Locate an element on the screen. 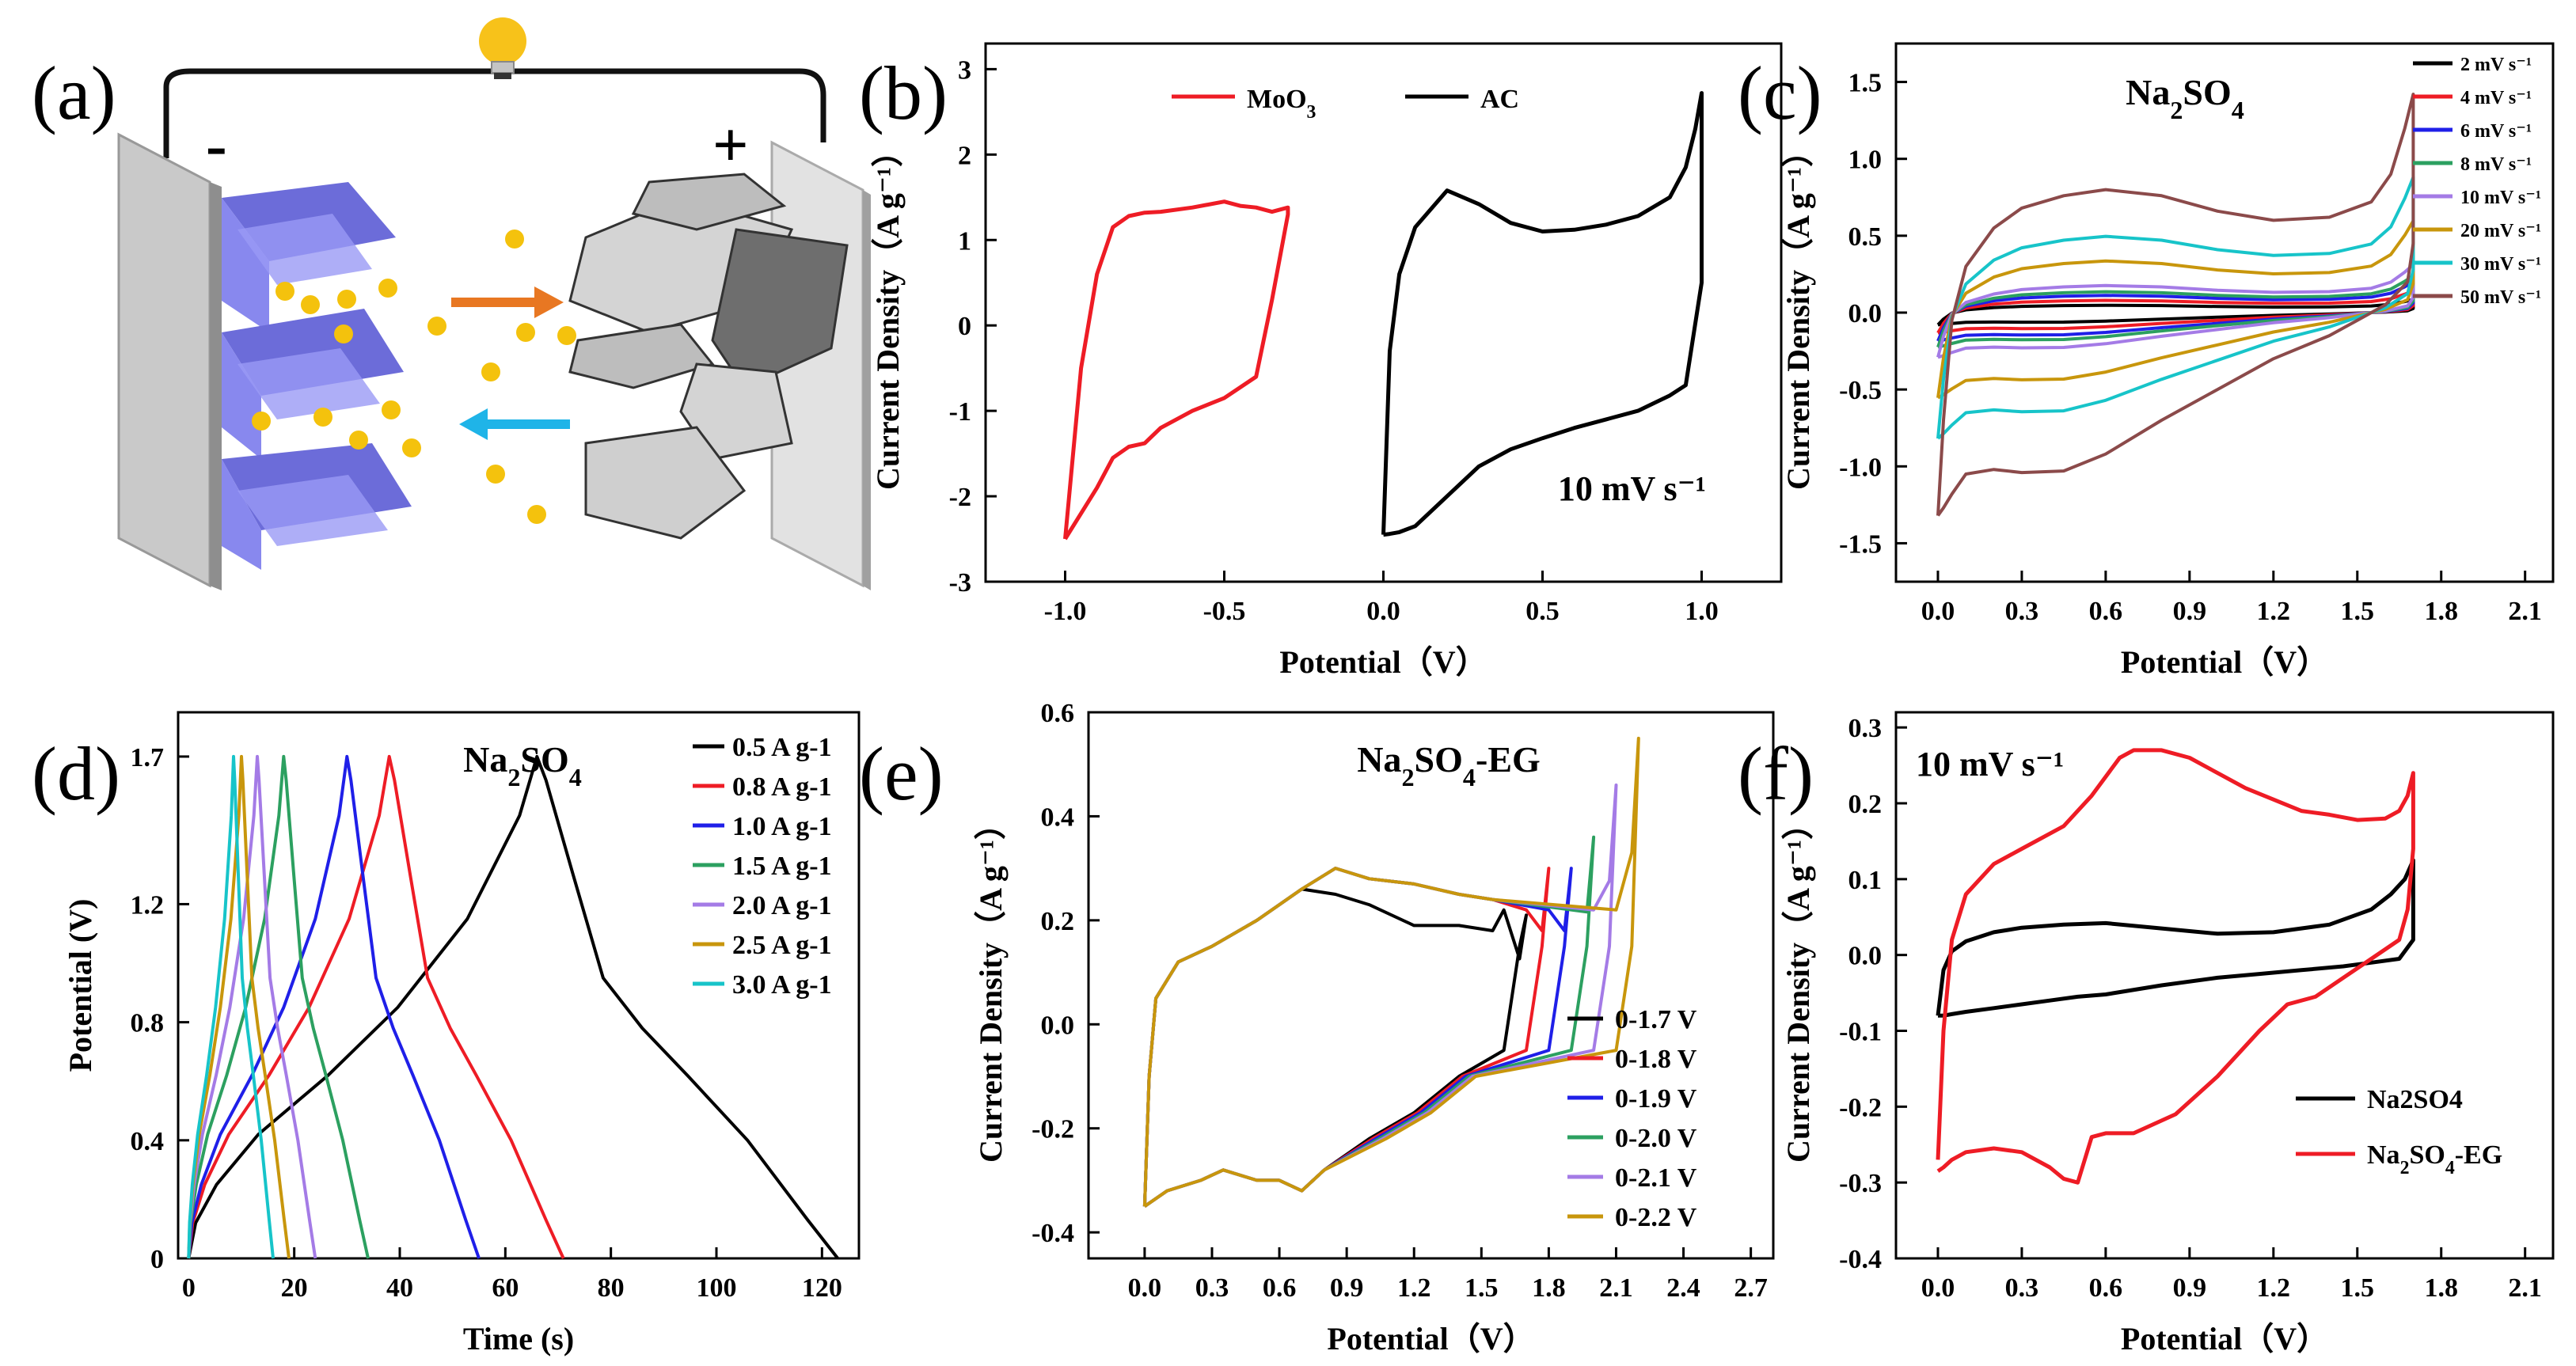  legend-label: 2 mV s⁻¹ is located at coordinates (2496, 65).